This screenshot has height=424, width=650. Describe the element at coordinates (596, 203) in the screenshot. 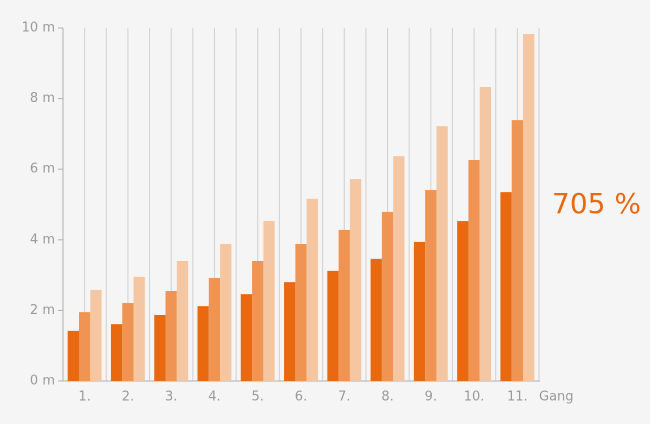

I see `annotation: 705 %` at that location.